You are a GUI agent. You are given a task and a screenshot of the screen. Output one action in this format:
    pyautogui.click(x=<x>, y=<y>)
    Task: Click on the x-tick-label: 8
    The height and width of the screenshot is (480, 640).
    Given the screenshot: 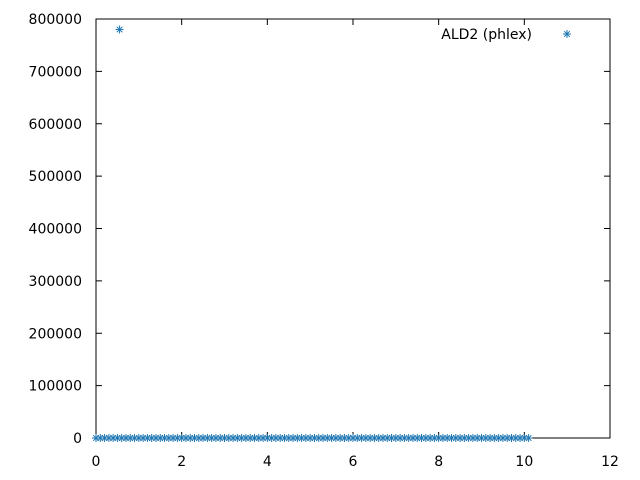 What is the action you would take?
    pyautogui.click(x=438, y=462)
    